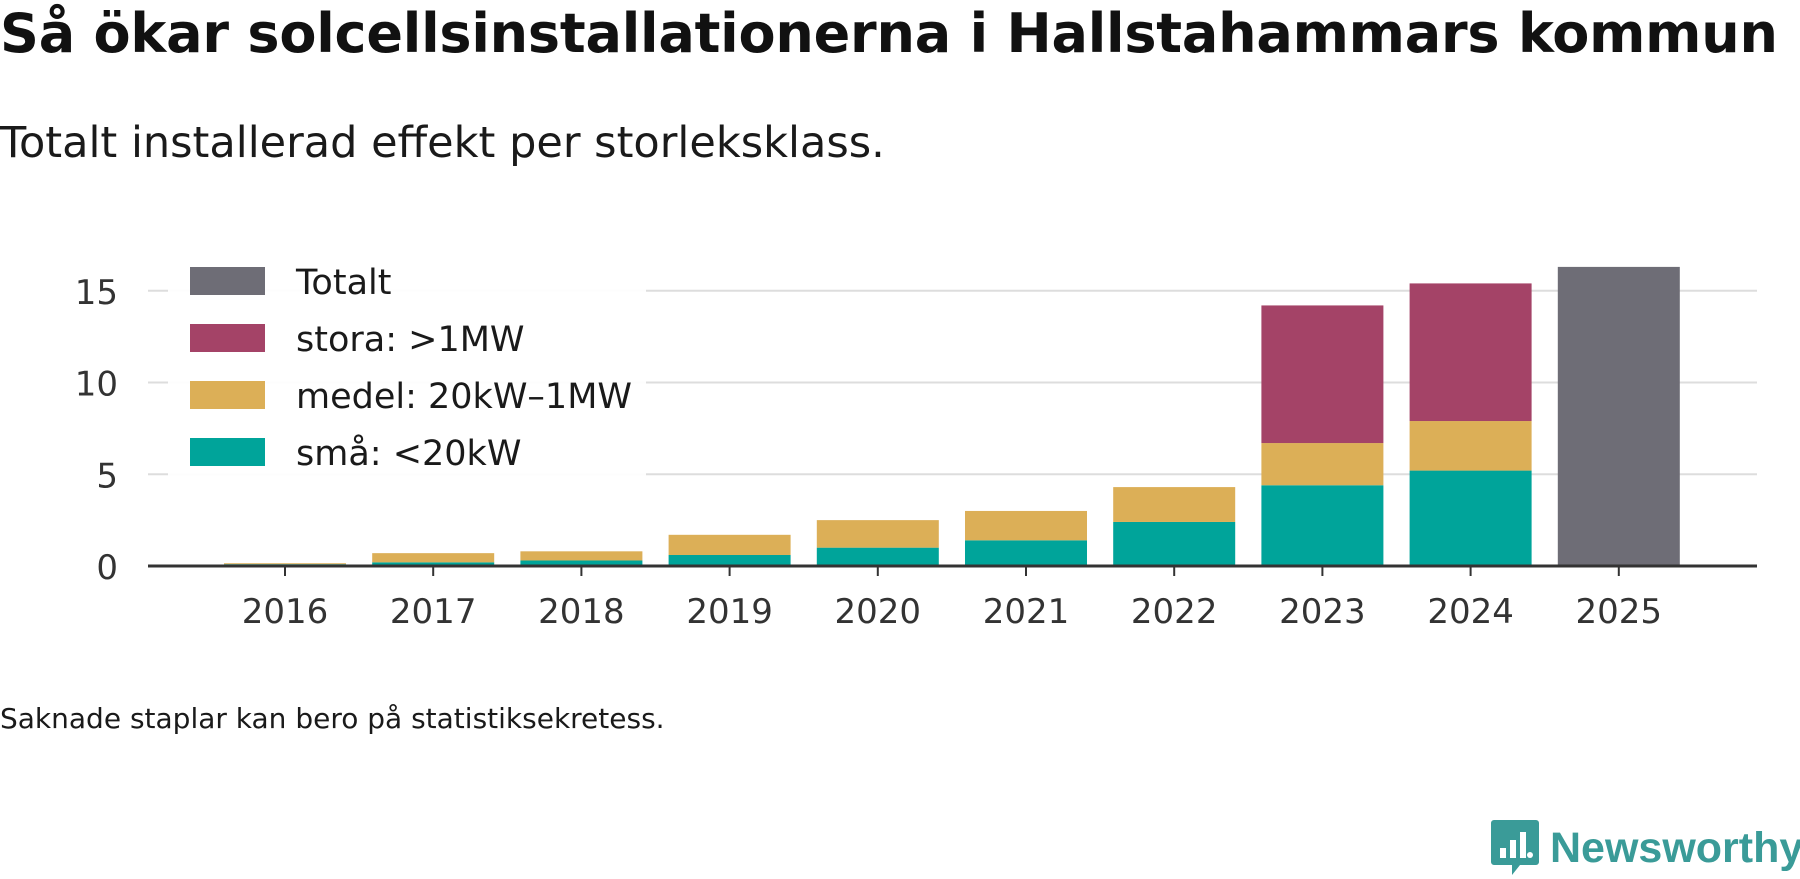 The height and width of the screenshot is (879, 1800). What do you see at coordinates (1322, 525) in the screenshot?
I see `bar-small-2023` at bounding box center [1322, 525].